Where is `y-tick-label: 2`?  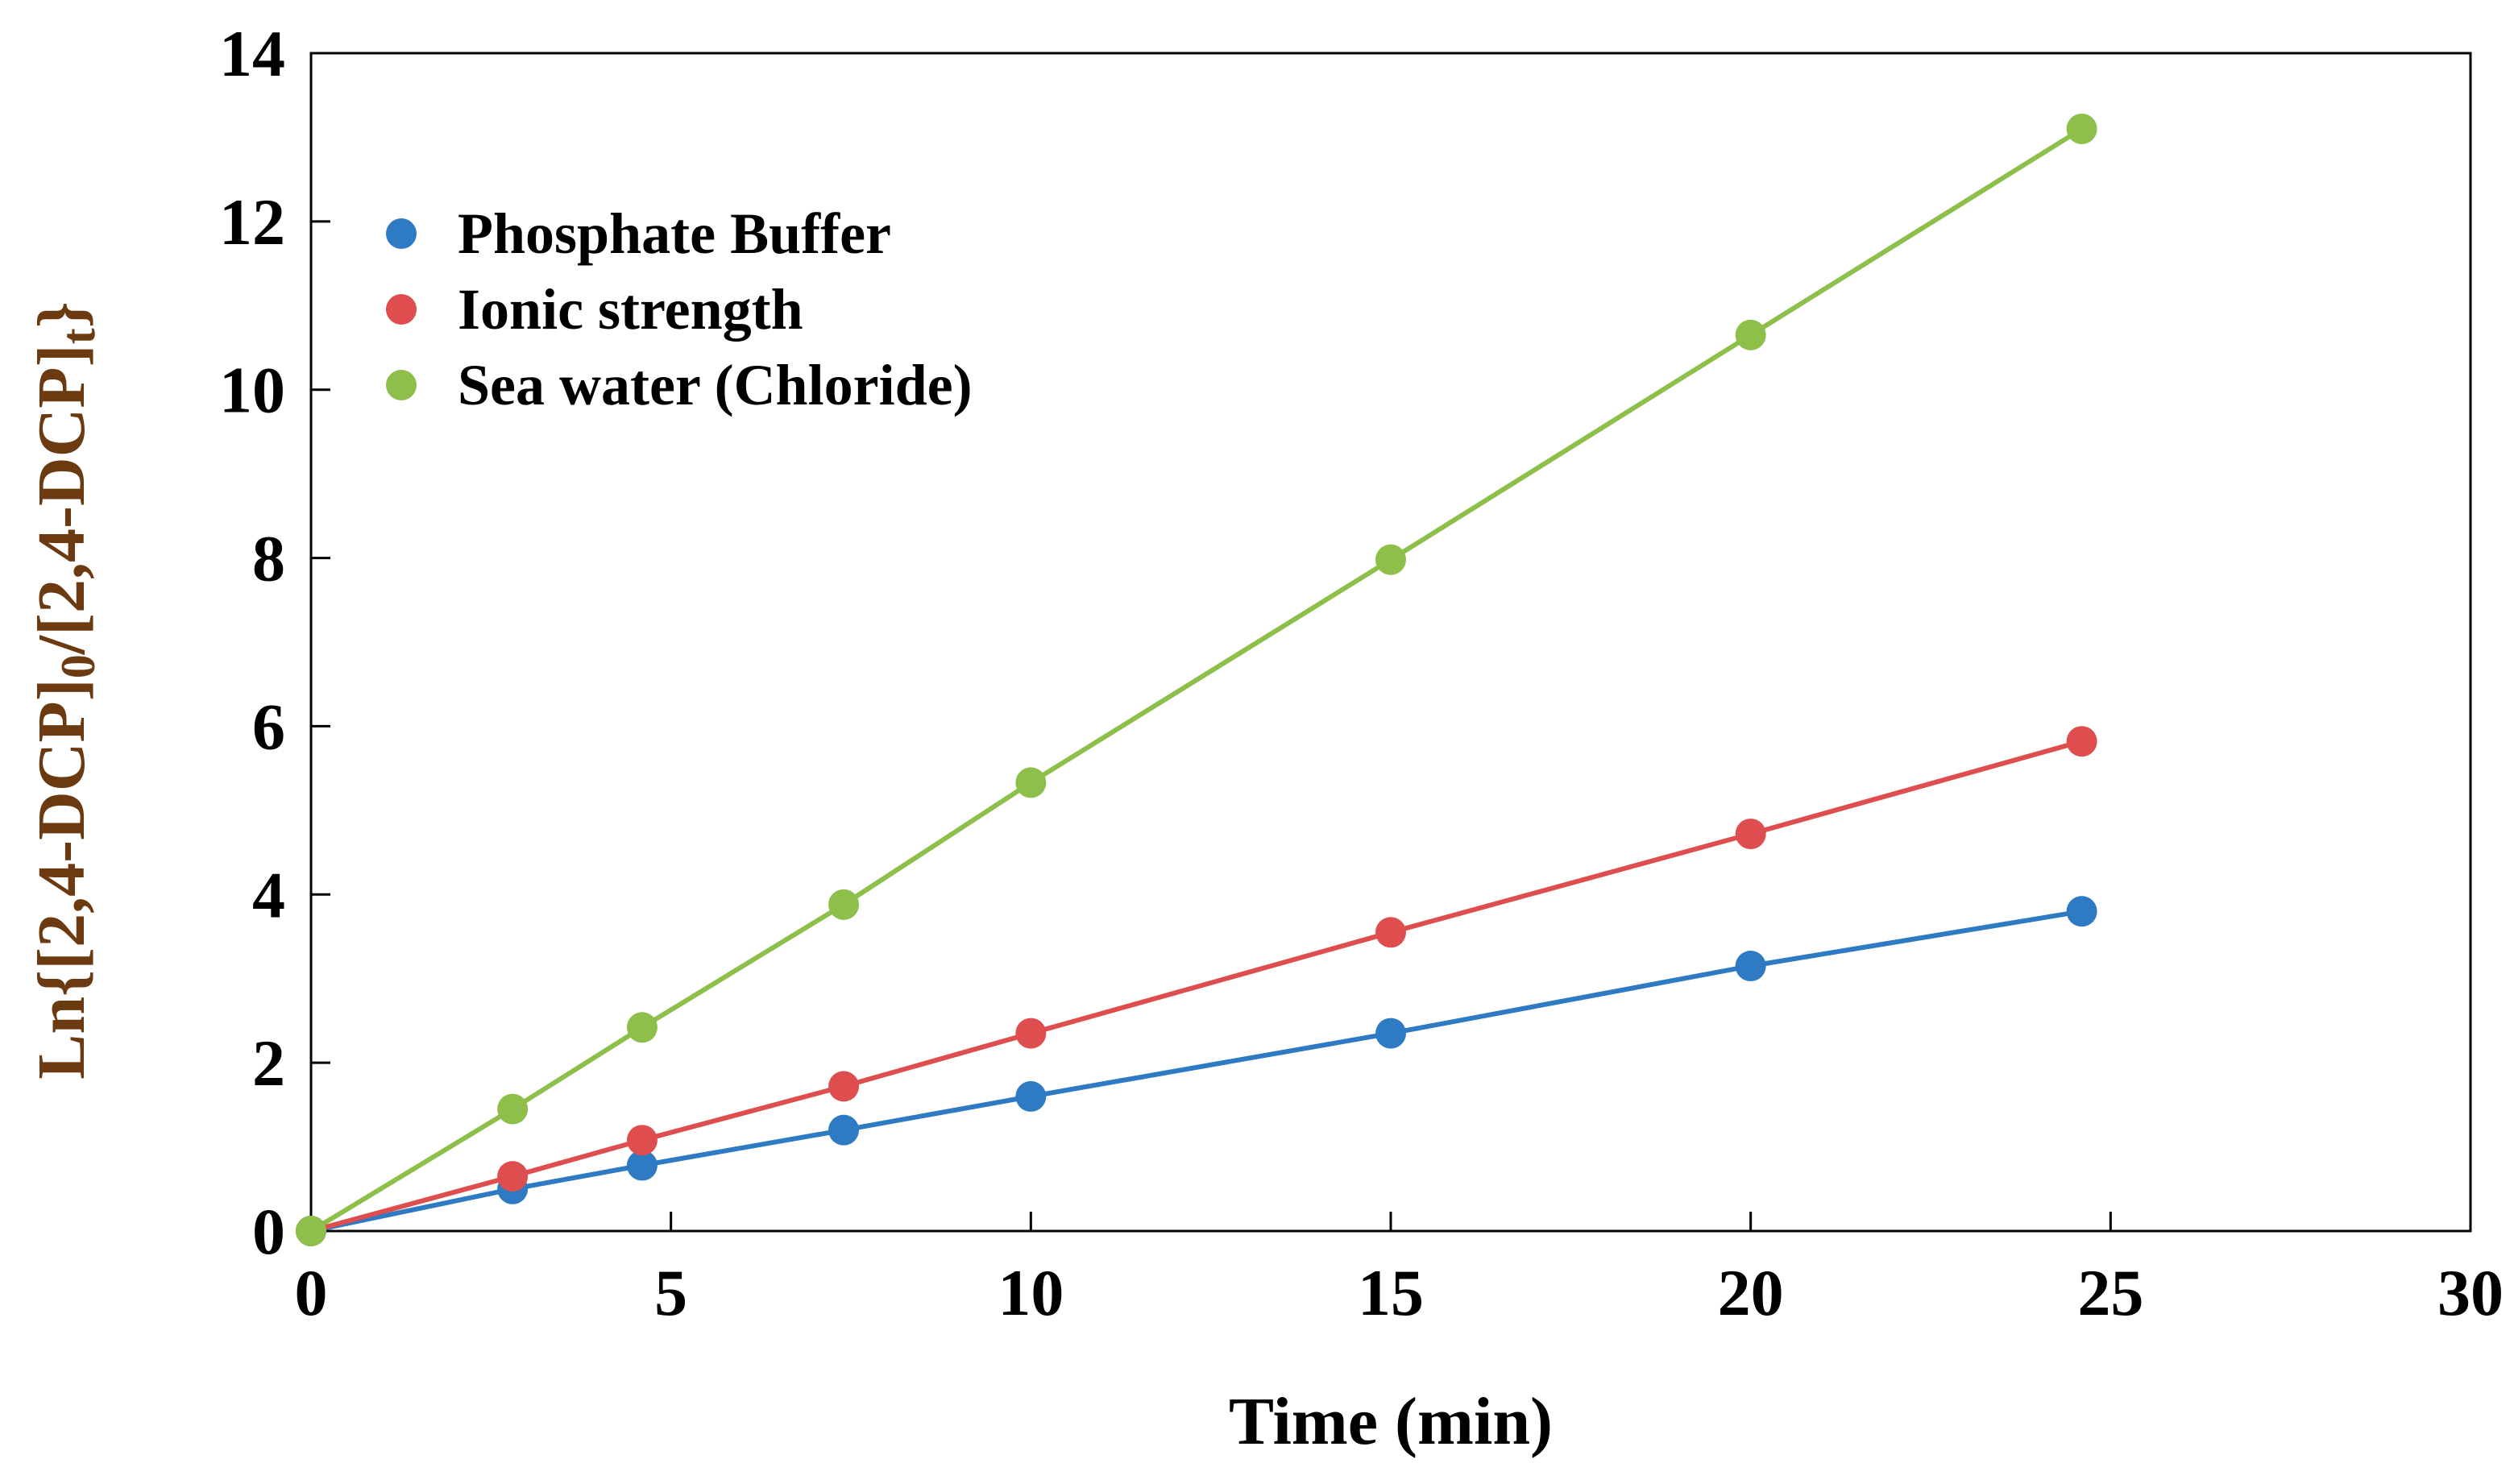 y-tick-label: 2 is located at coordinates (268, 1063).